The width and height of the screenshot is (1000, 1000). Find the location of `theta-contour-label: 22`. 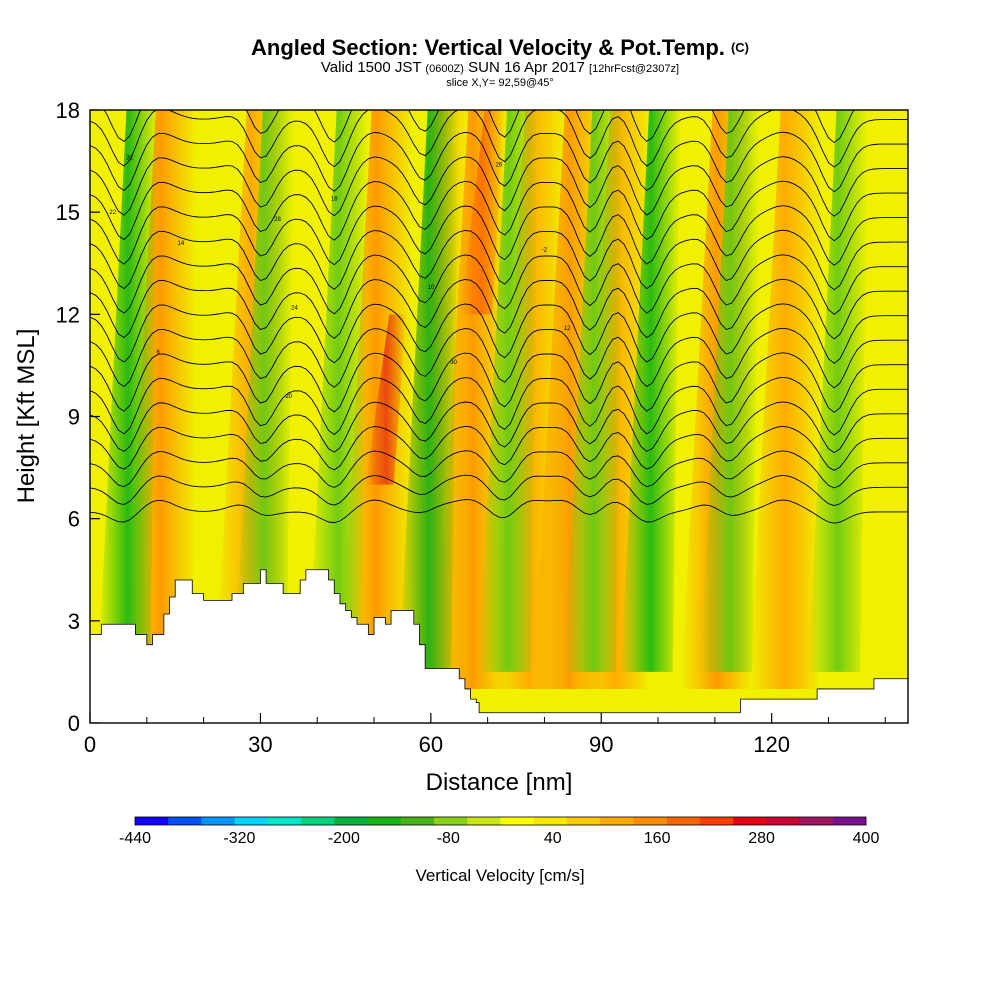

theta-contour-label: 22 is located at coordinates (112, 213).